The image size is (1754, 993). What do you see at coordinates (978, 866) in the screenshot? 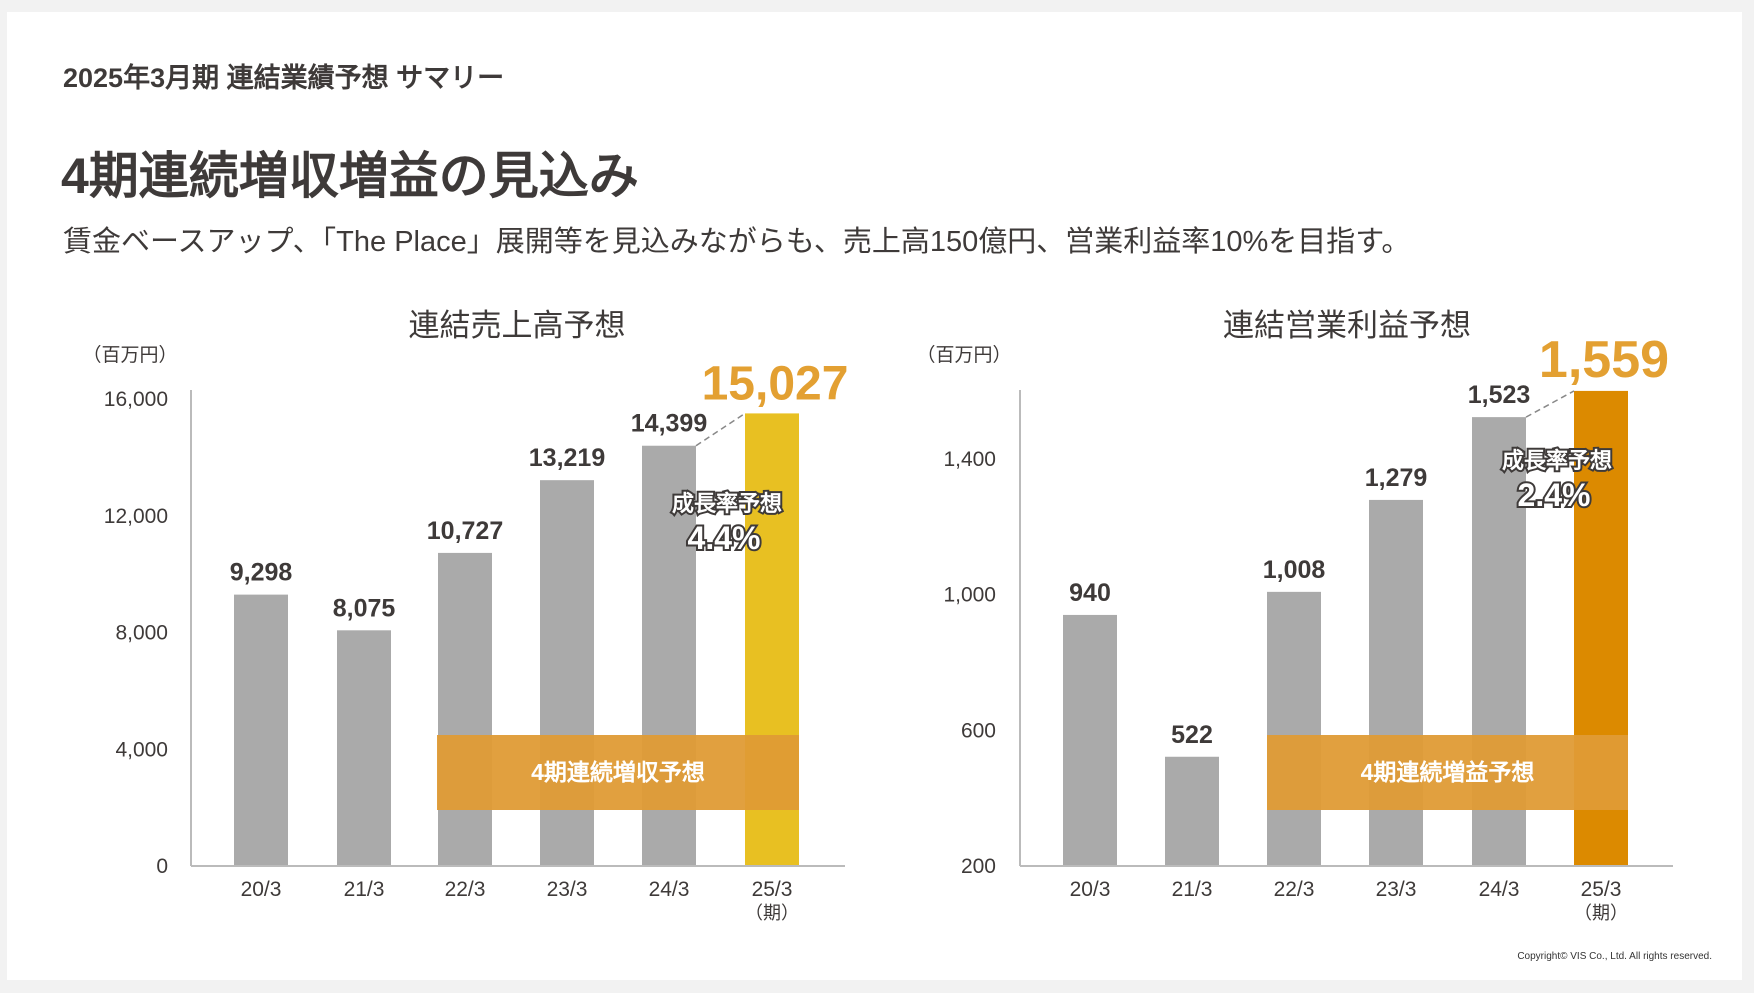
I see `y-tick-label: 200` at bounding box center [978, 866].